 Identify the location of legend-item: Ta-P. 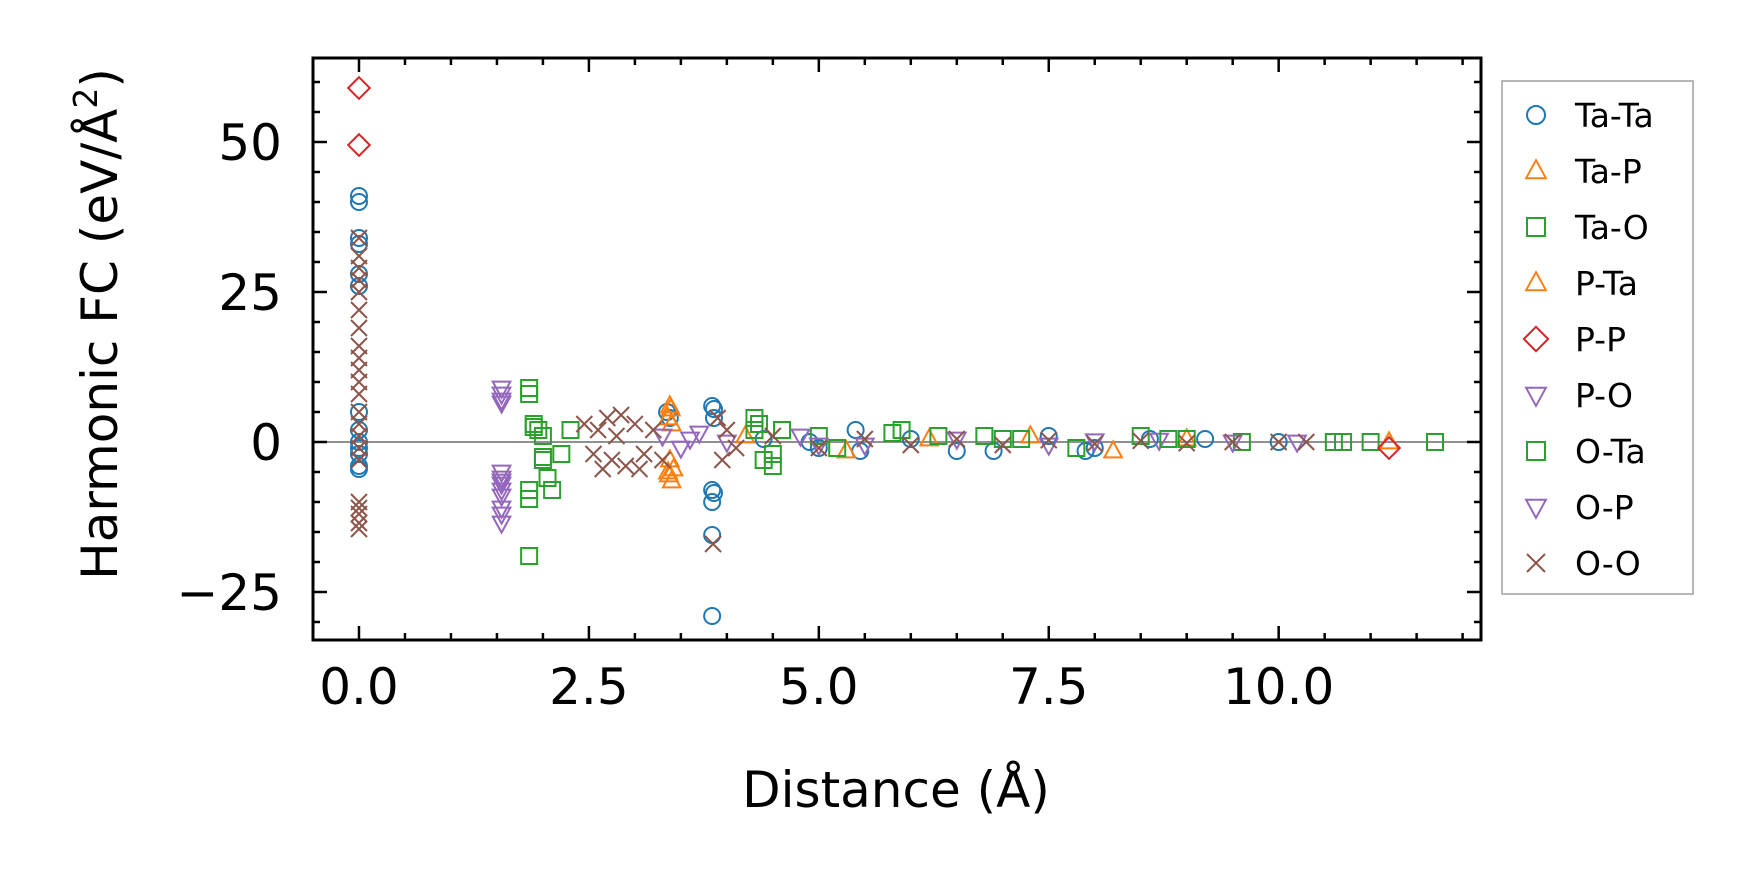
(1583, 171).